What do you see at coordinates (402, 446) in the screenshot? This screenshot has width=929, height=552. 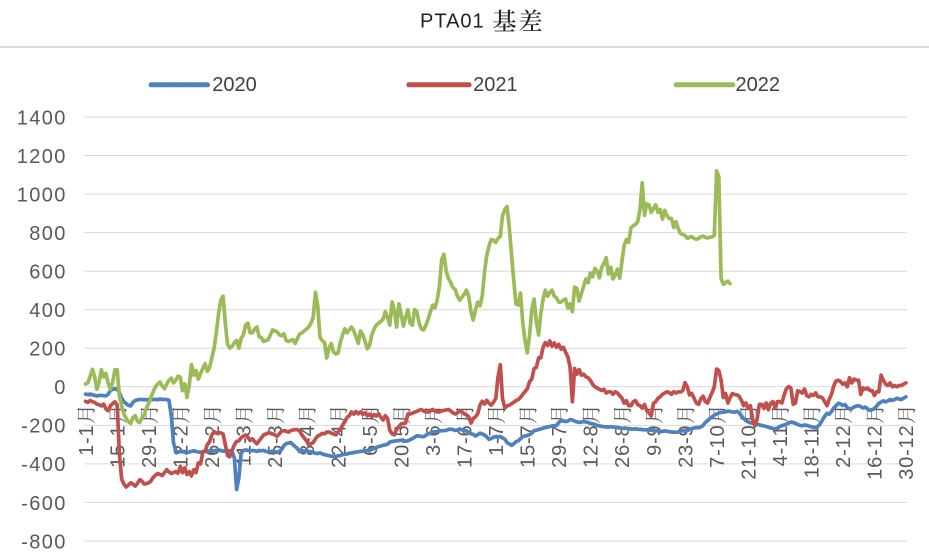 I see `svg-text: 20-5` at bounding box center [402, 446].